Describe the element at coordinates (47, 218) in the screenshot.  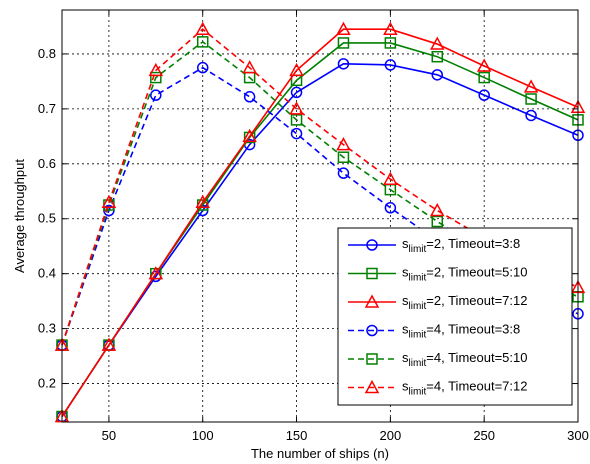
I see `y-tick-label: 0.5` at that location.